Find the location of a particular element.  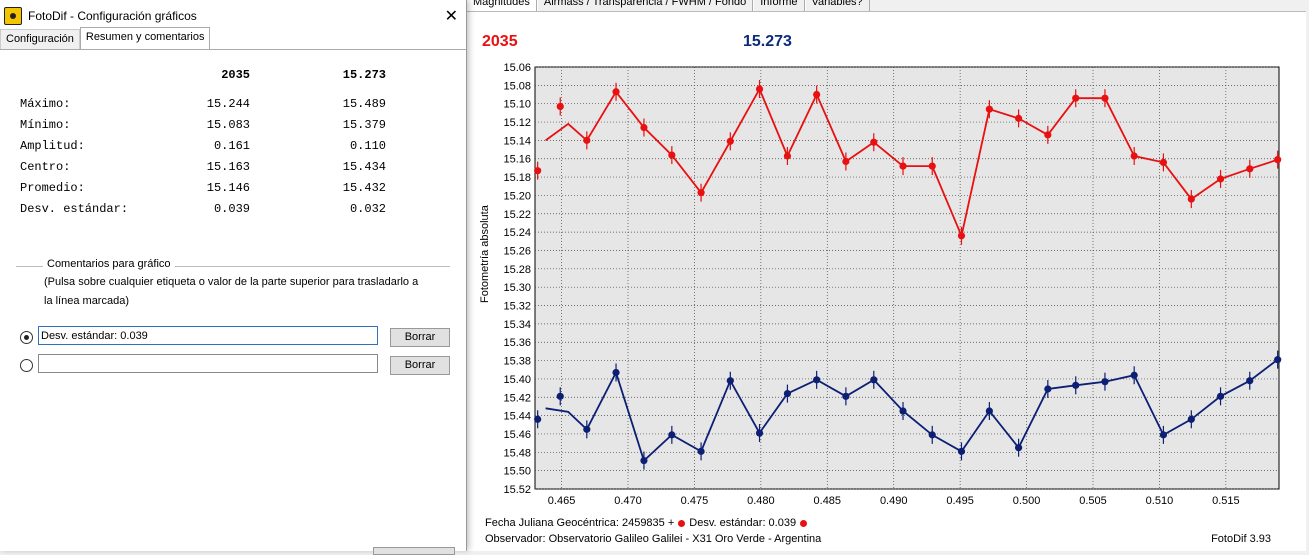

y-axis-label: Fotometría absoluta is located at coordinates (485, 254).